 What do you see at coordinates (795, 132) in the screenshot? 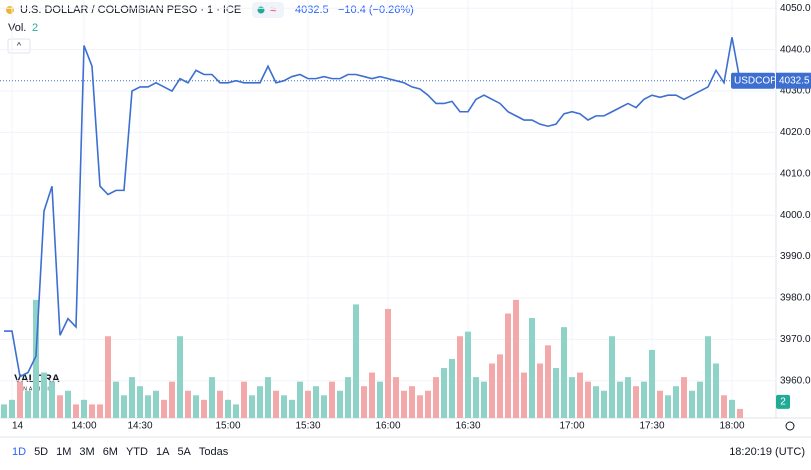
I see `y-tick-label: 4020.0` at bounding box center [795, 132].